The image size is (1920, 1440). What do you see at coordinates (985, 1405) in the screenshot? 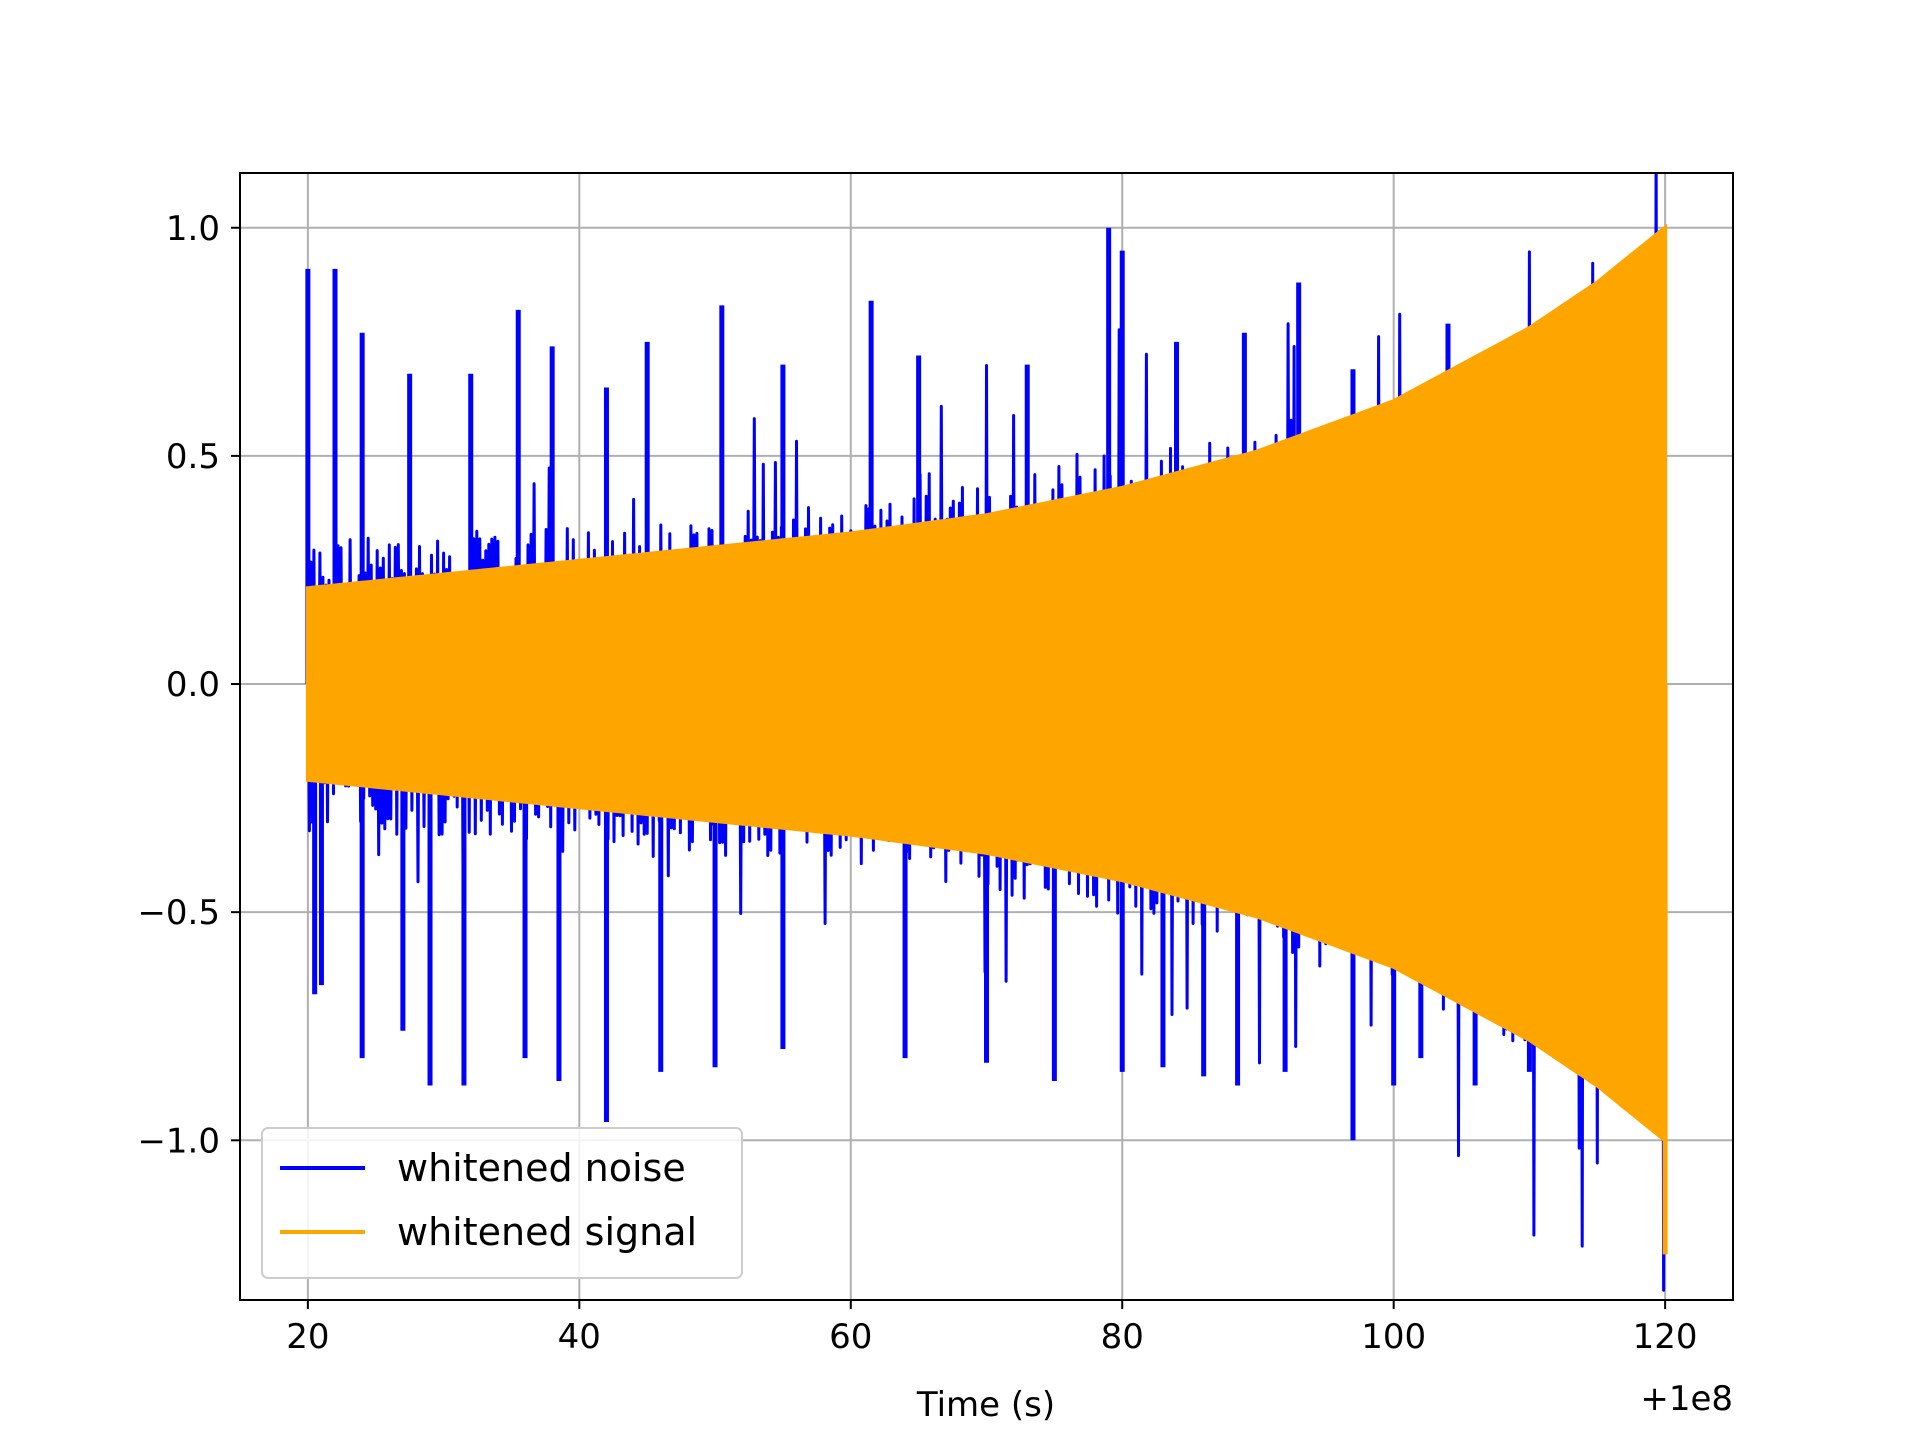
I see `x-axis-label: Time (s)` at bounding box center [985, 1405].